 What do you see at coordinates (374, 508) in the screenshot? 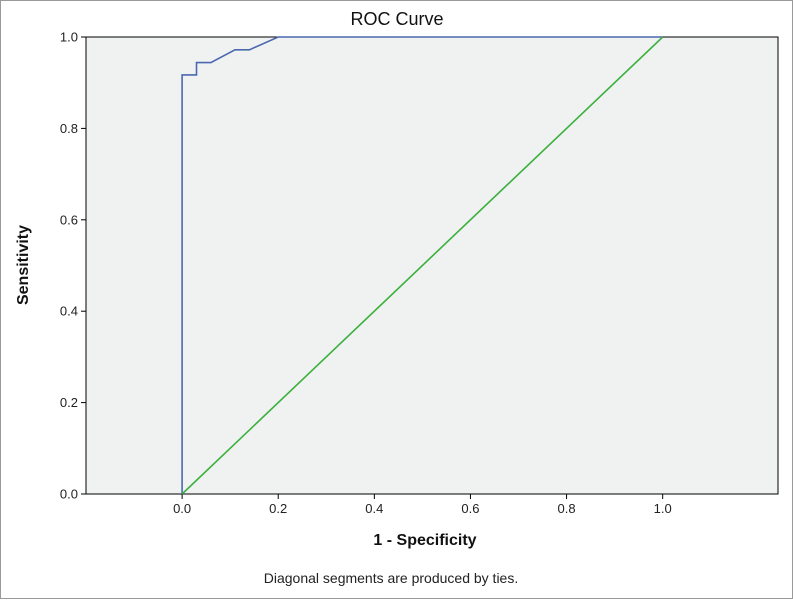
I see `x-tick-label: 0.4` at bounding box center [374, 508].